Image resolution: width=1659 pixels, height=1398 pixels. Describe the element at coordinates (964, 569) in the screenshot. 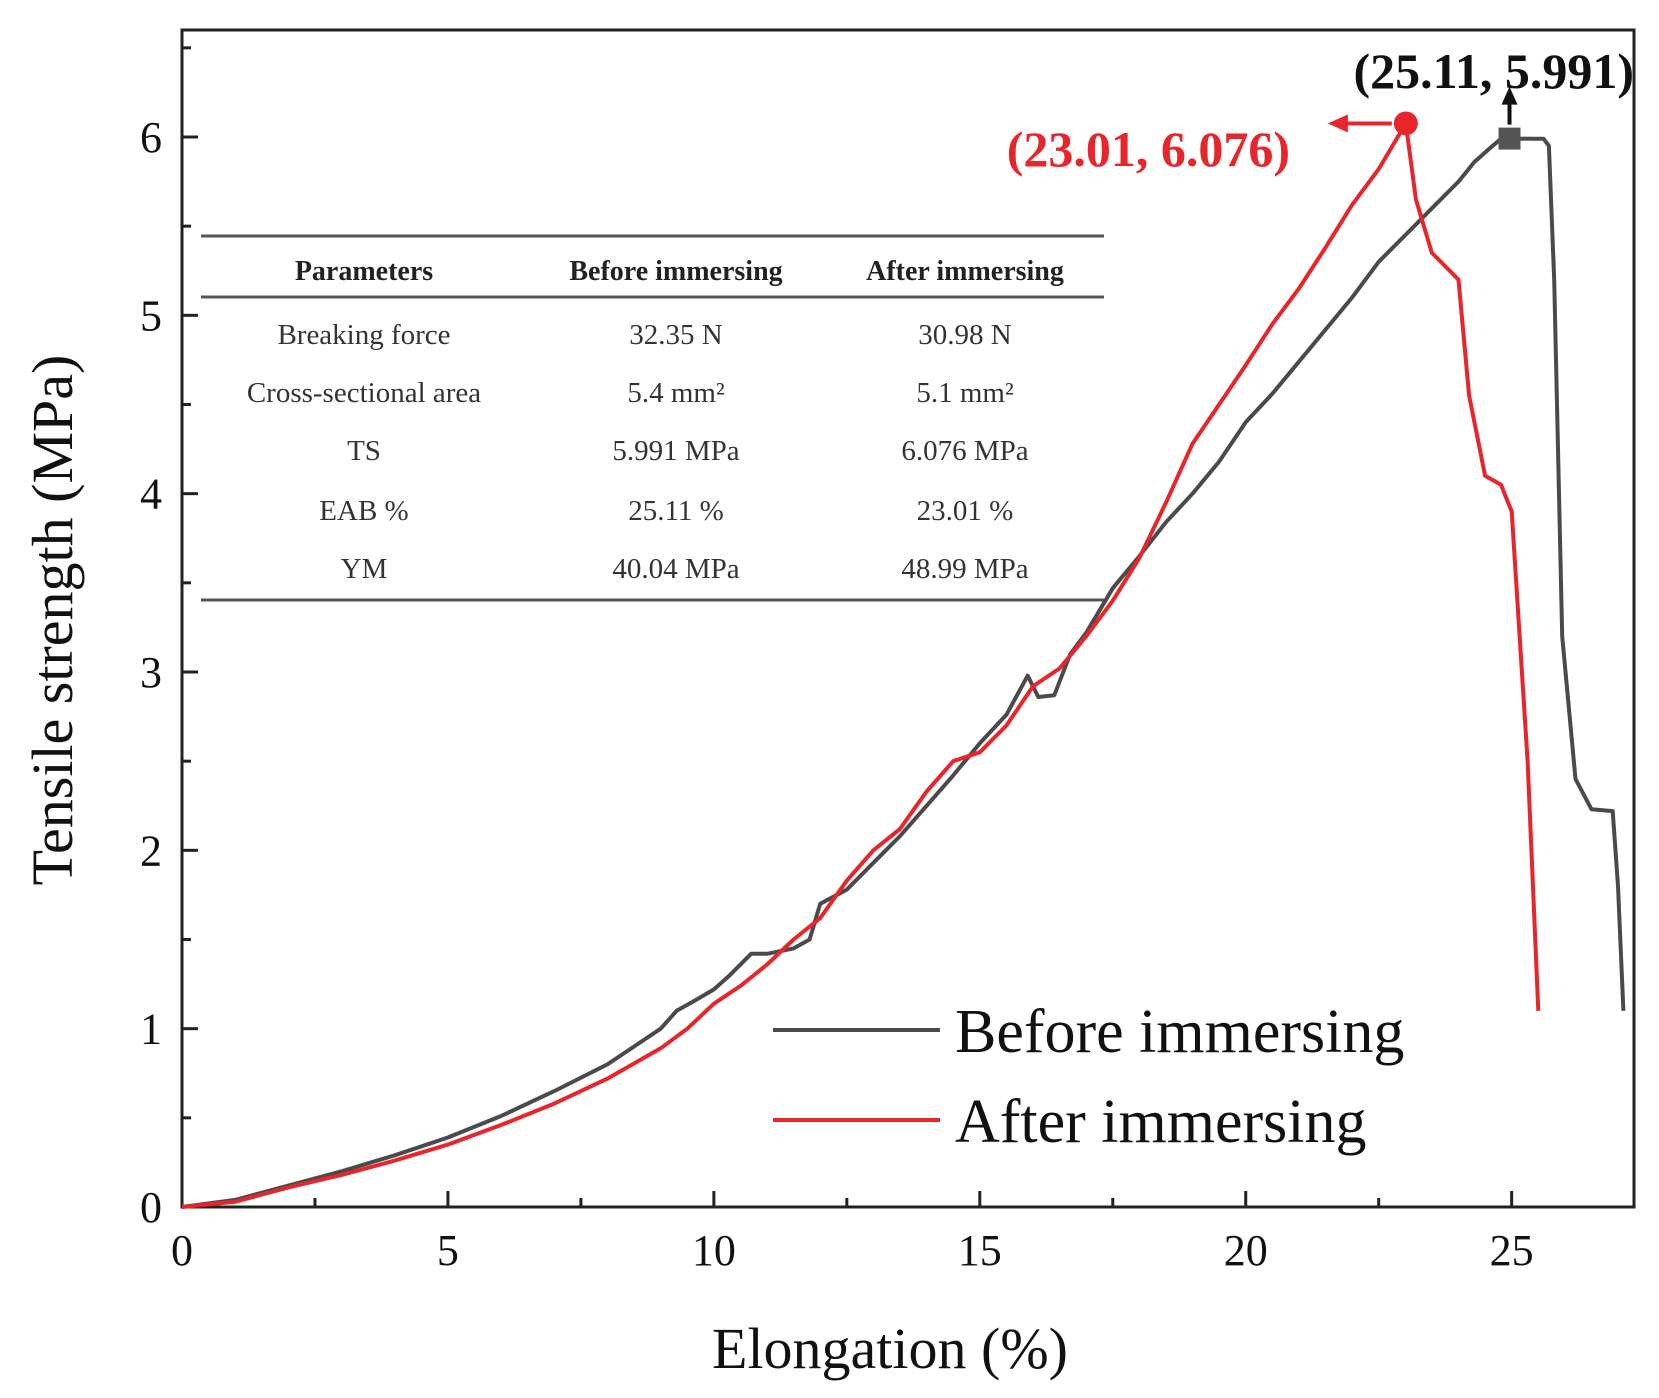

I see `table-cell-r4c2: 48.99 MPa` at that location.